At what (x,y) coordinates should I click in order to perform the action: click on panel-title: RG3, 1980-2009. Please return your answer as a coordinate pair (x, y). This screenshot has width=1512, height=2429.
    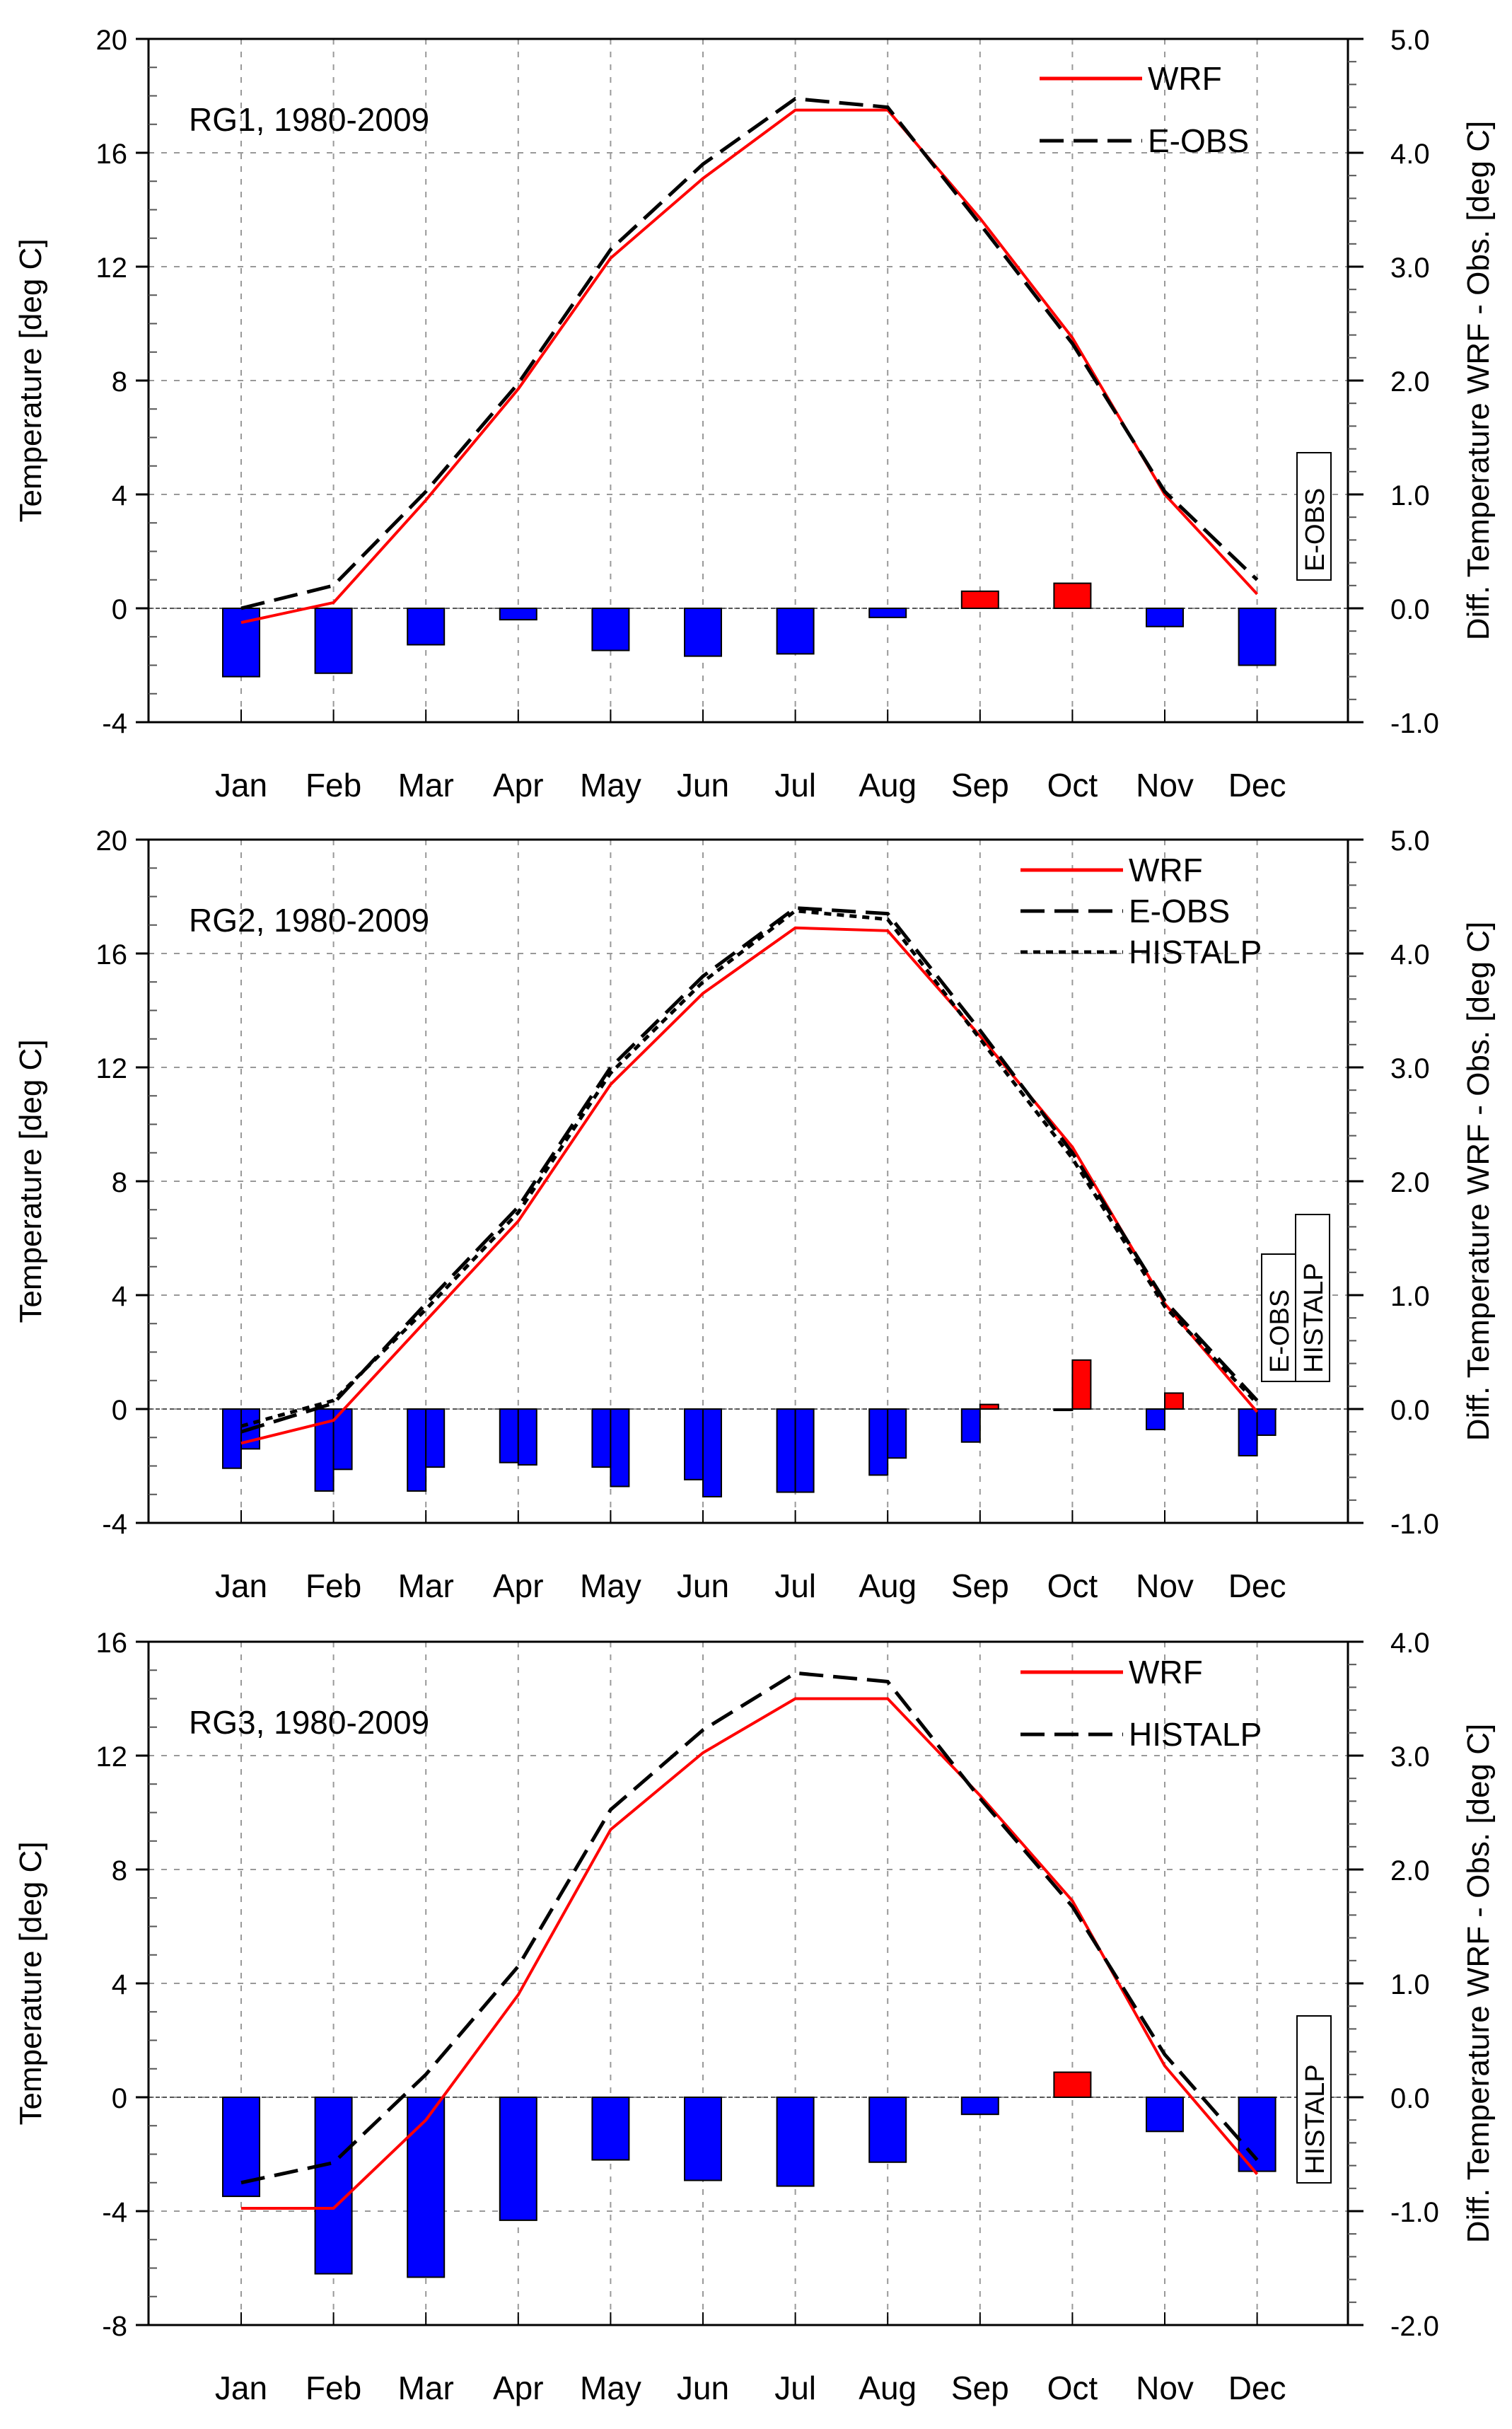
    Looking at the image, I should click on (309, 1722).